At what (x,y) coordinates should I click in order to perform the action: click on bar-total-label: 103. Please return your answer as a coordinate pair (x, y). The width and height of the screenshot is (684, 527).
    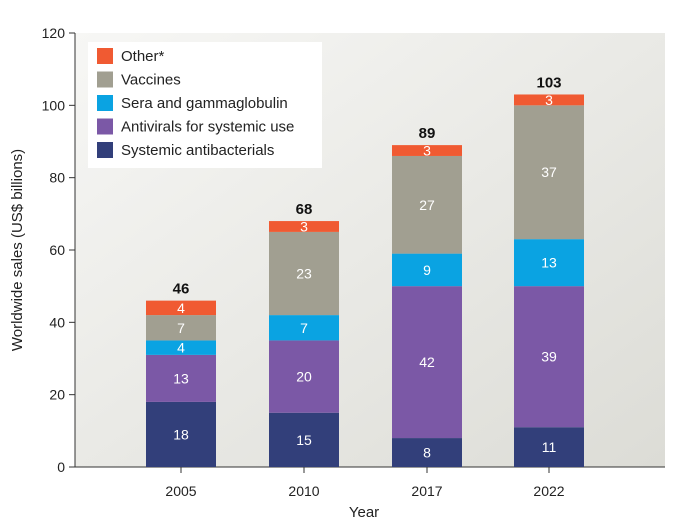
    Looking at the image, I should click on (548, 82).